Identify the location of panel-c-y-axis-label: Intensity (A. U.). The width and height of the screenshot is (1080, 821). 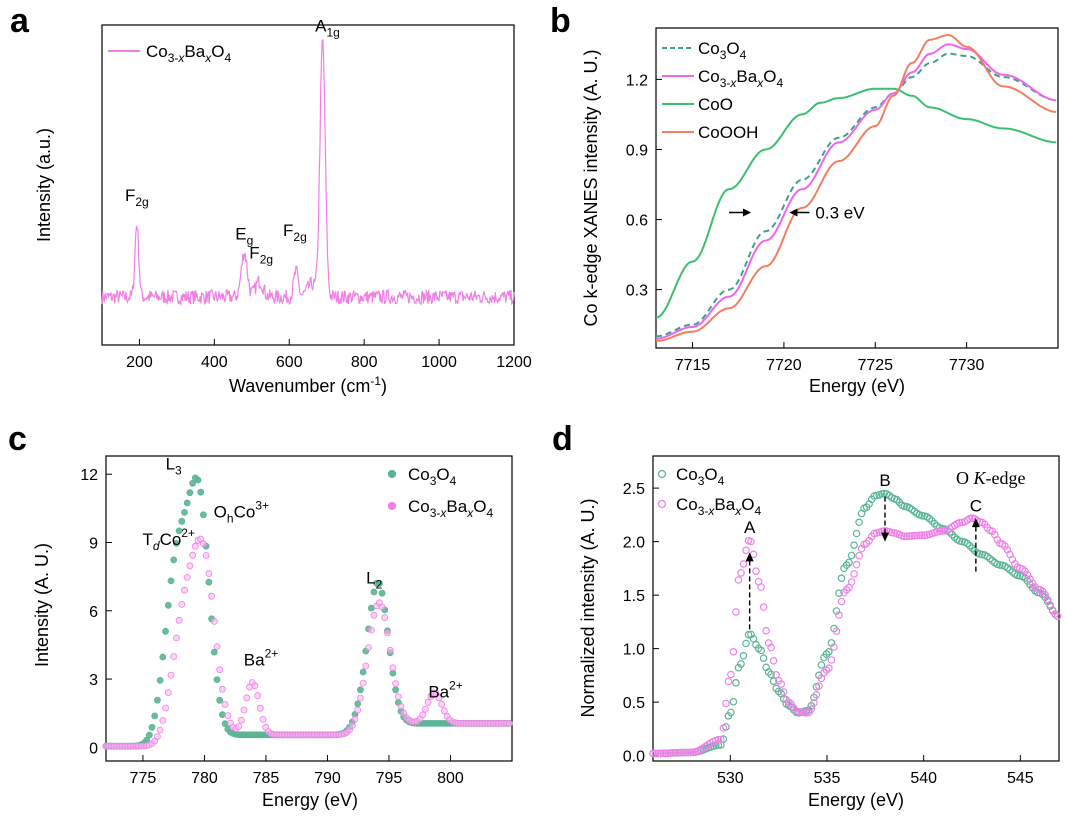
(42, 605).